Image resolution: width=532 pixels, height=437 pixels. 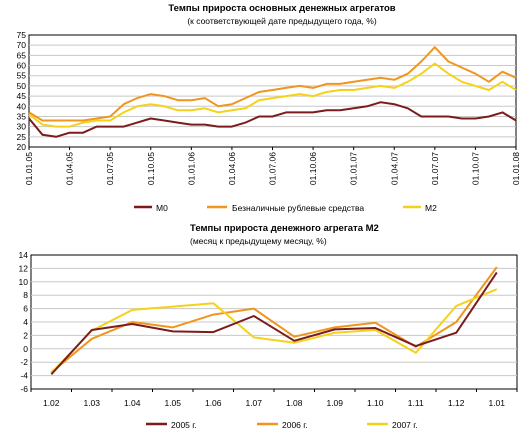 What do you see at coordinates (25, 309) in the screenshot?
I see `chart2-y-tick-label: 6` at bounding box center [25, 309].